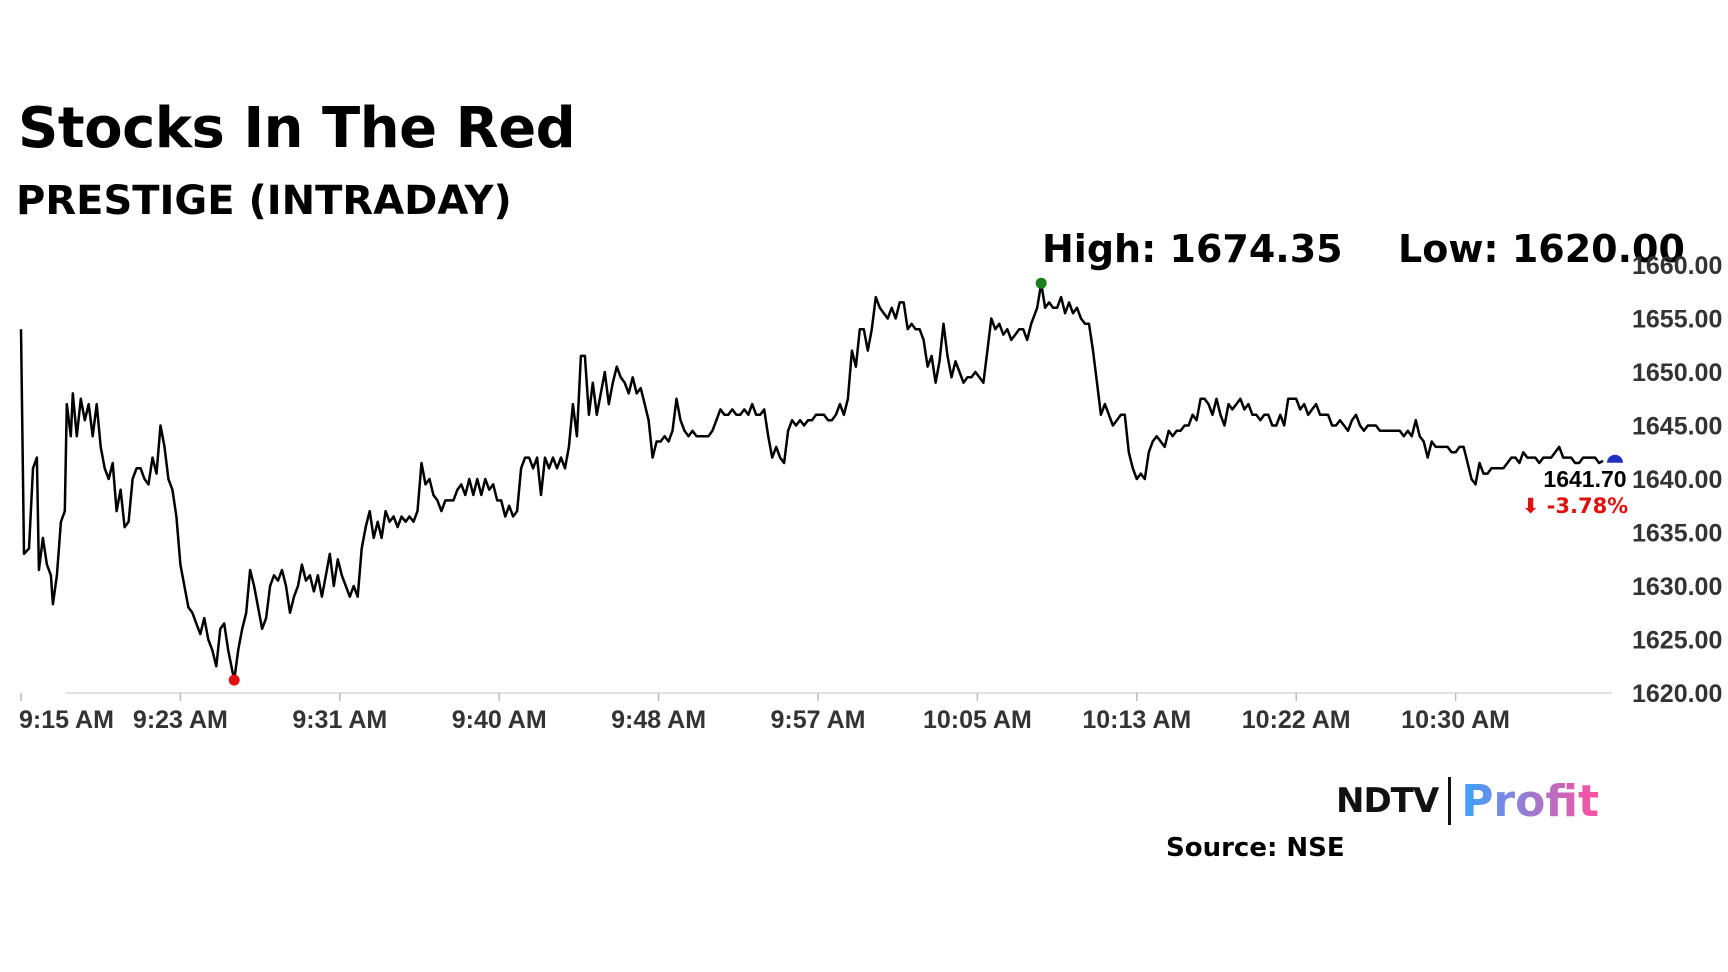  I want to click on brand-divider, so click(1450, 801).